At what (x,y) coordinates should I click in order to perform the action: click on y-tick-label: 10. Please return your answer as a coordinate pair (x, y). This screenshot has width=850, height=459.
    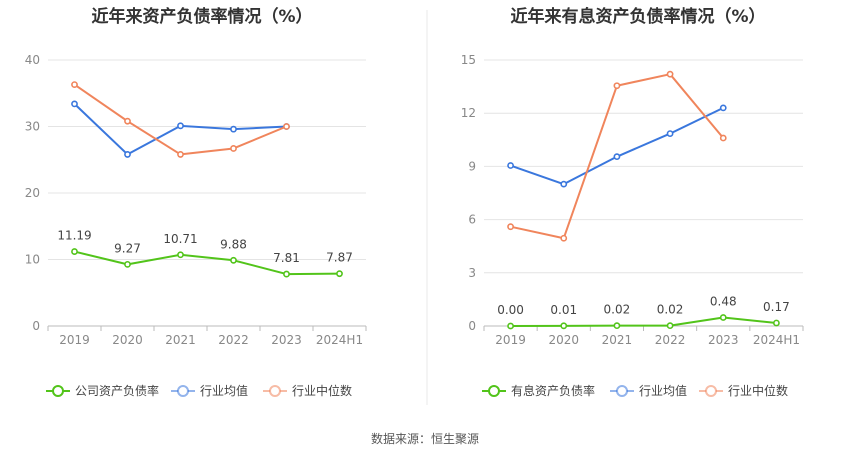
    Looking at the image, I should click on (32, 260).